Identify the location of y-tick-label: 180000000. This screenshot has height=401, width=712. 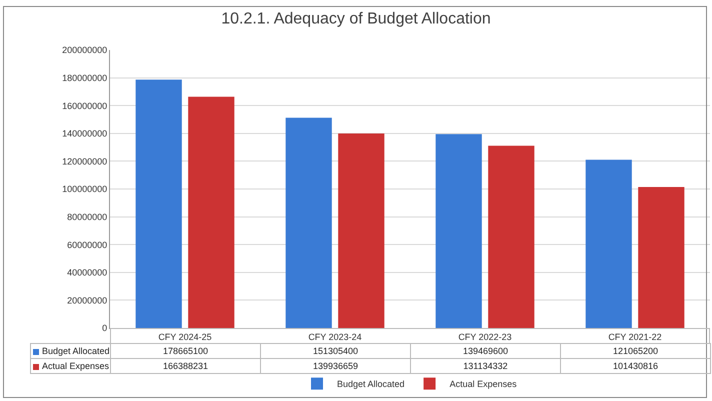
(85, 77).